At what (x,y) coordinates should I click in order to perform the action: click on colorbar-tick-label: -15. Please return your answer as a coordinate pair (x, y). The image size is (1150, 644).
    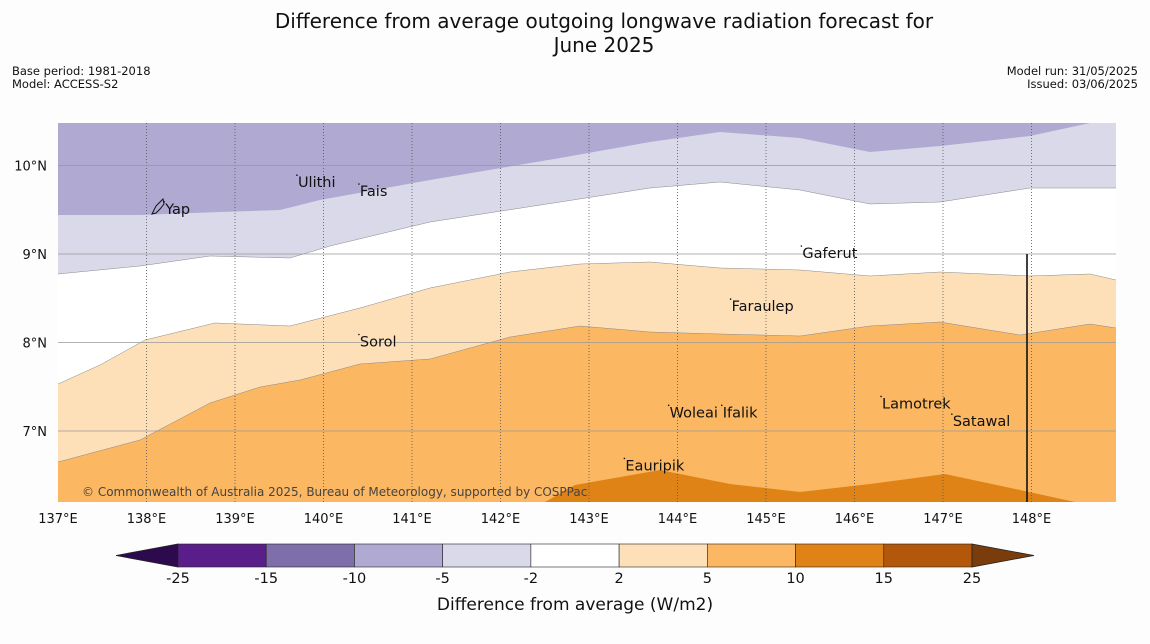
    Looking at the image, I should click on (266, 579).